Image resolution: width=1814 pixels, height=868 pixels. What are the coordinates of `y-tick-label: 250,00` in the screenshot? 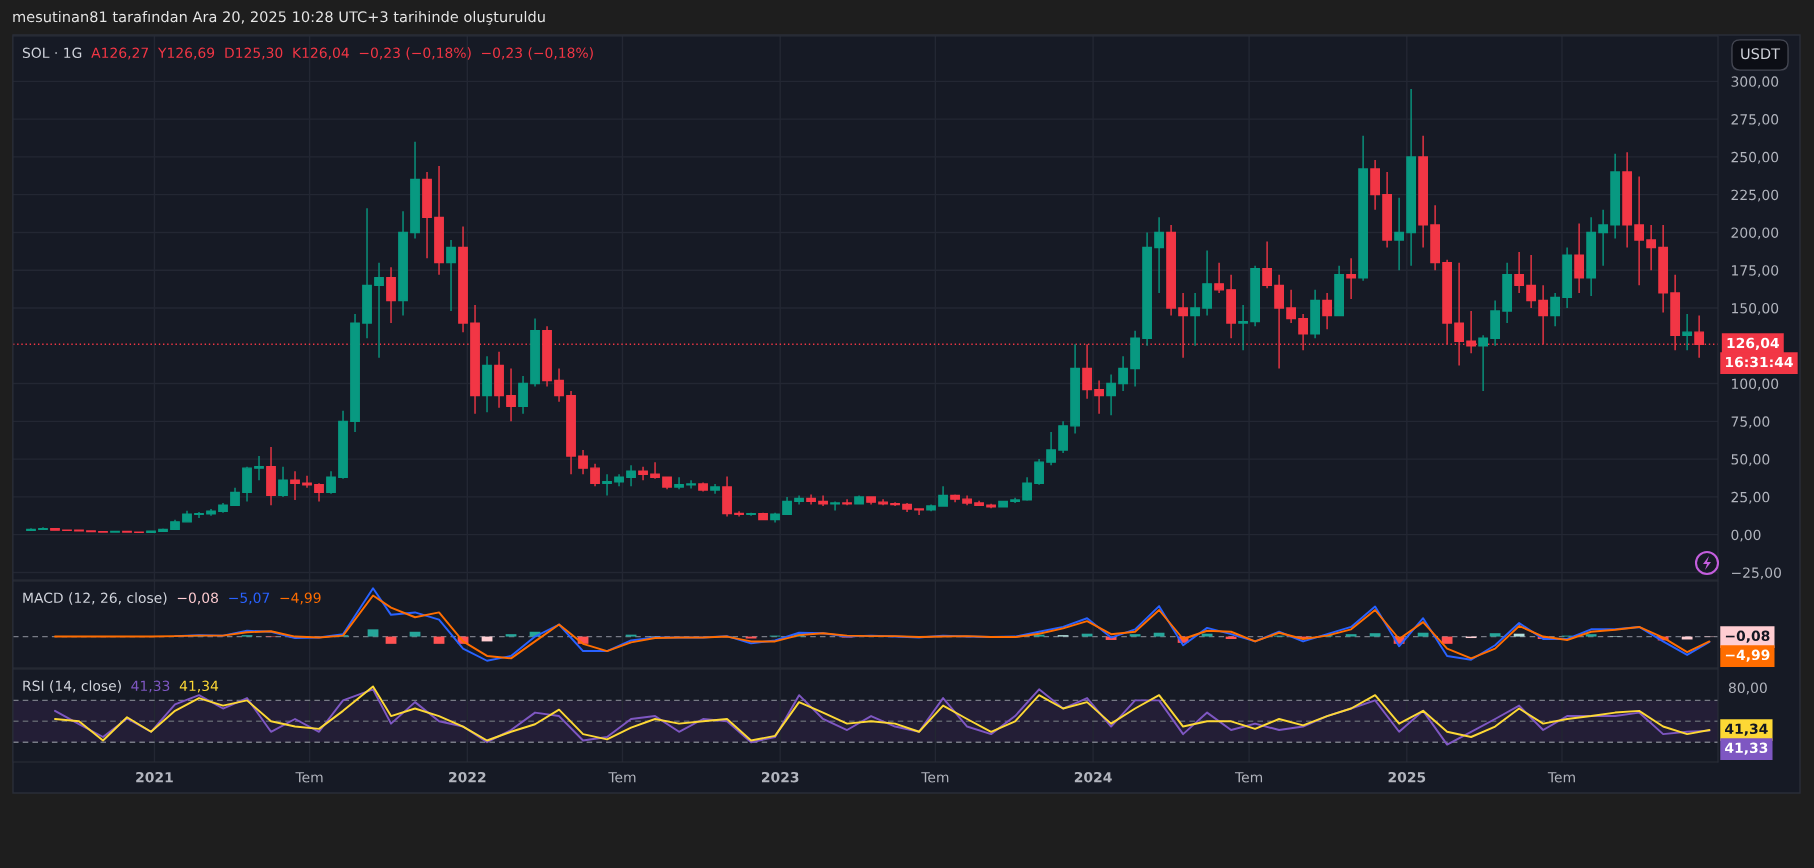 It's located at (1755, 157).